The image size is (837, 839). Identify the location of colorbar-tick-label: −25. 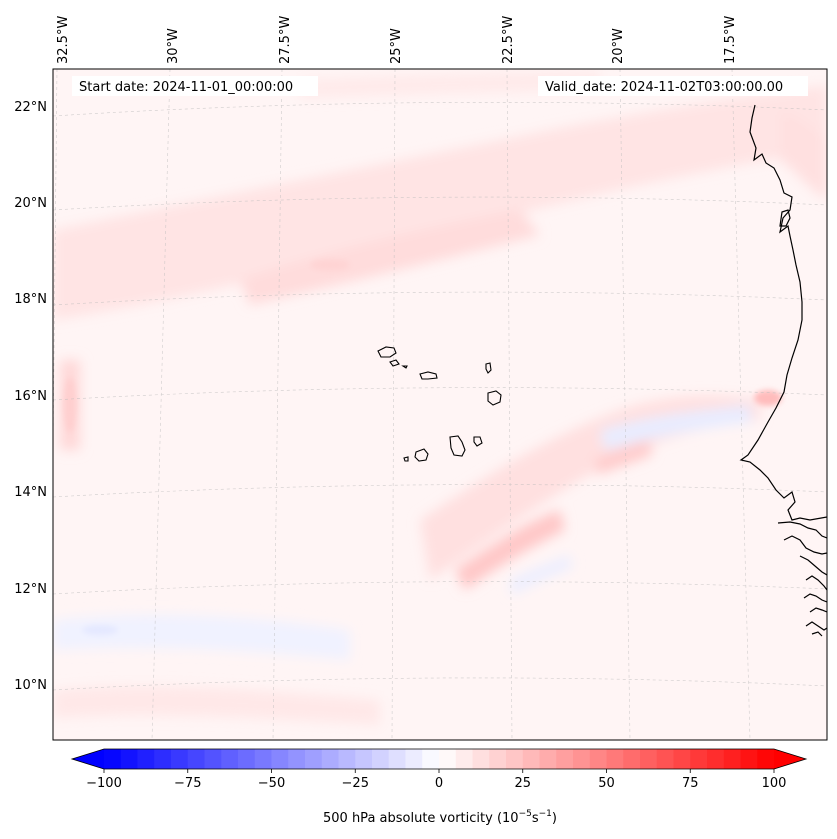
(355, 783).